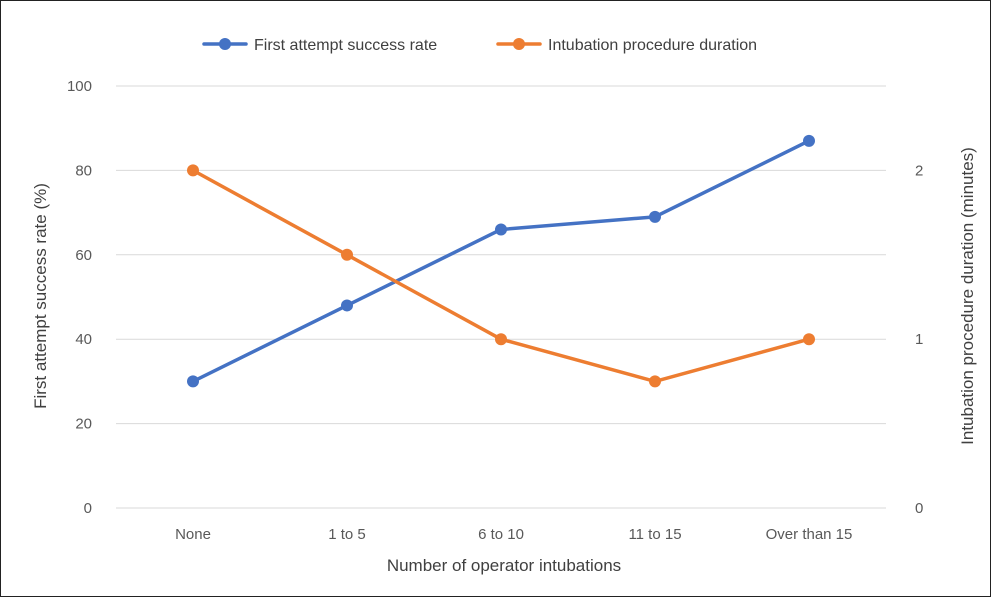 The height and width of the screenshot is (601, 991). Describe the element at coordinates (83, 424) in the screenshot. I see `y-tick-label: 20` at that location.